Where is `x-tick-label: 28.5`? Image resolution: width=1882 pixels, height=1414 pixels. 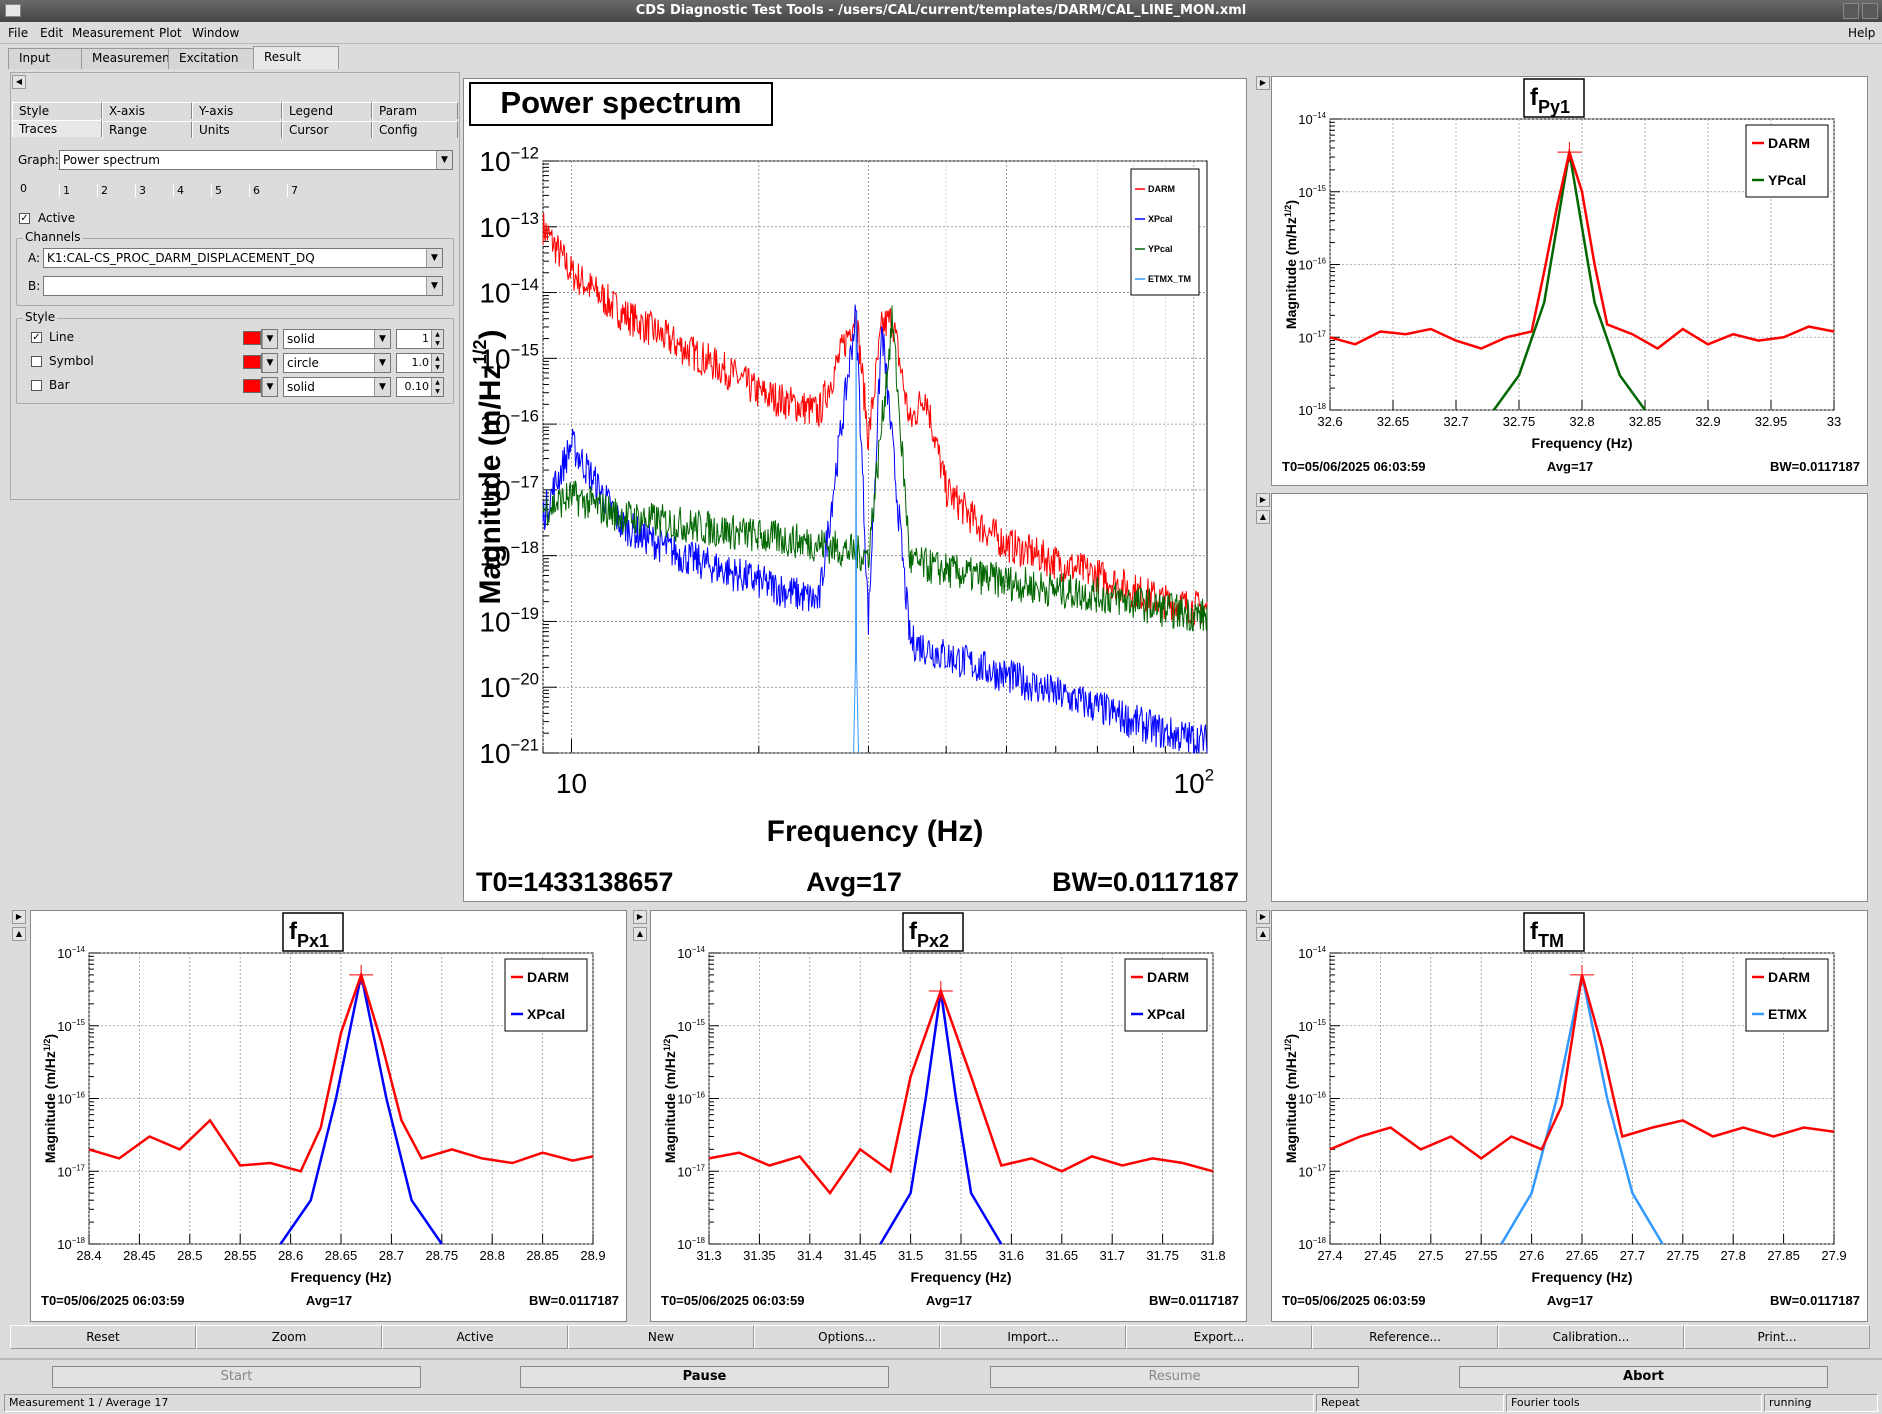 x-tick-label: 28.5 is located at coordinates (189, 1255).